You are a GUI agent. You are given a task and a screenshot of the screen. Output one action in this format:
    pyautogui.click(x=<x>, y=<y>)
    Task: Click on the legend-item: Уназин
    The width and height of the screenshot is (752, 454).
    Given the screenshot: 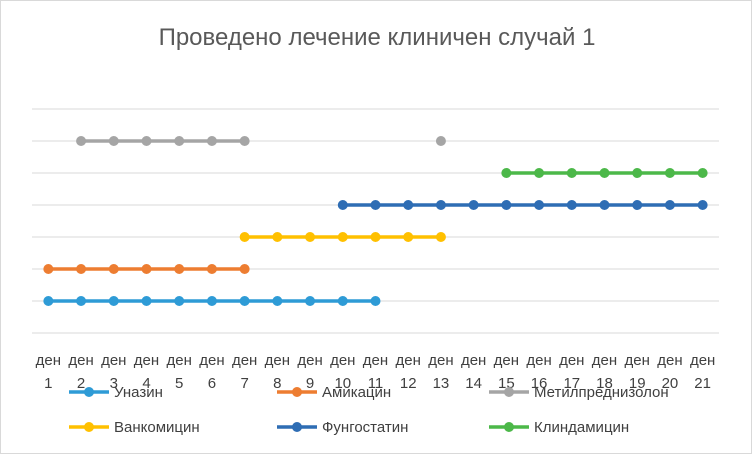 What is the action you would take?
    pyautogui.click(x=116, y=392)
    